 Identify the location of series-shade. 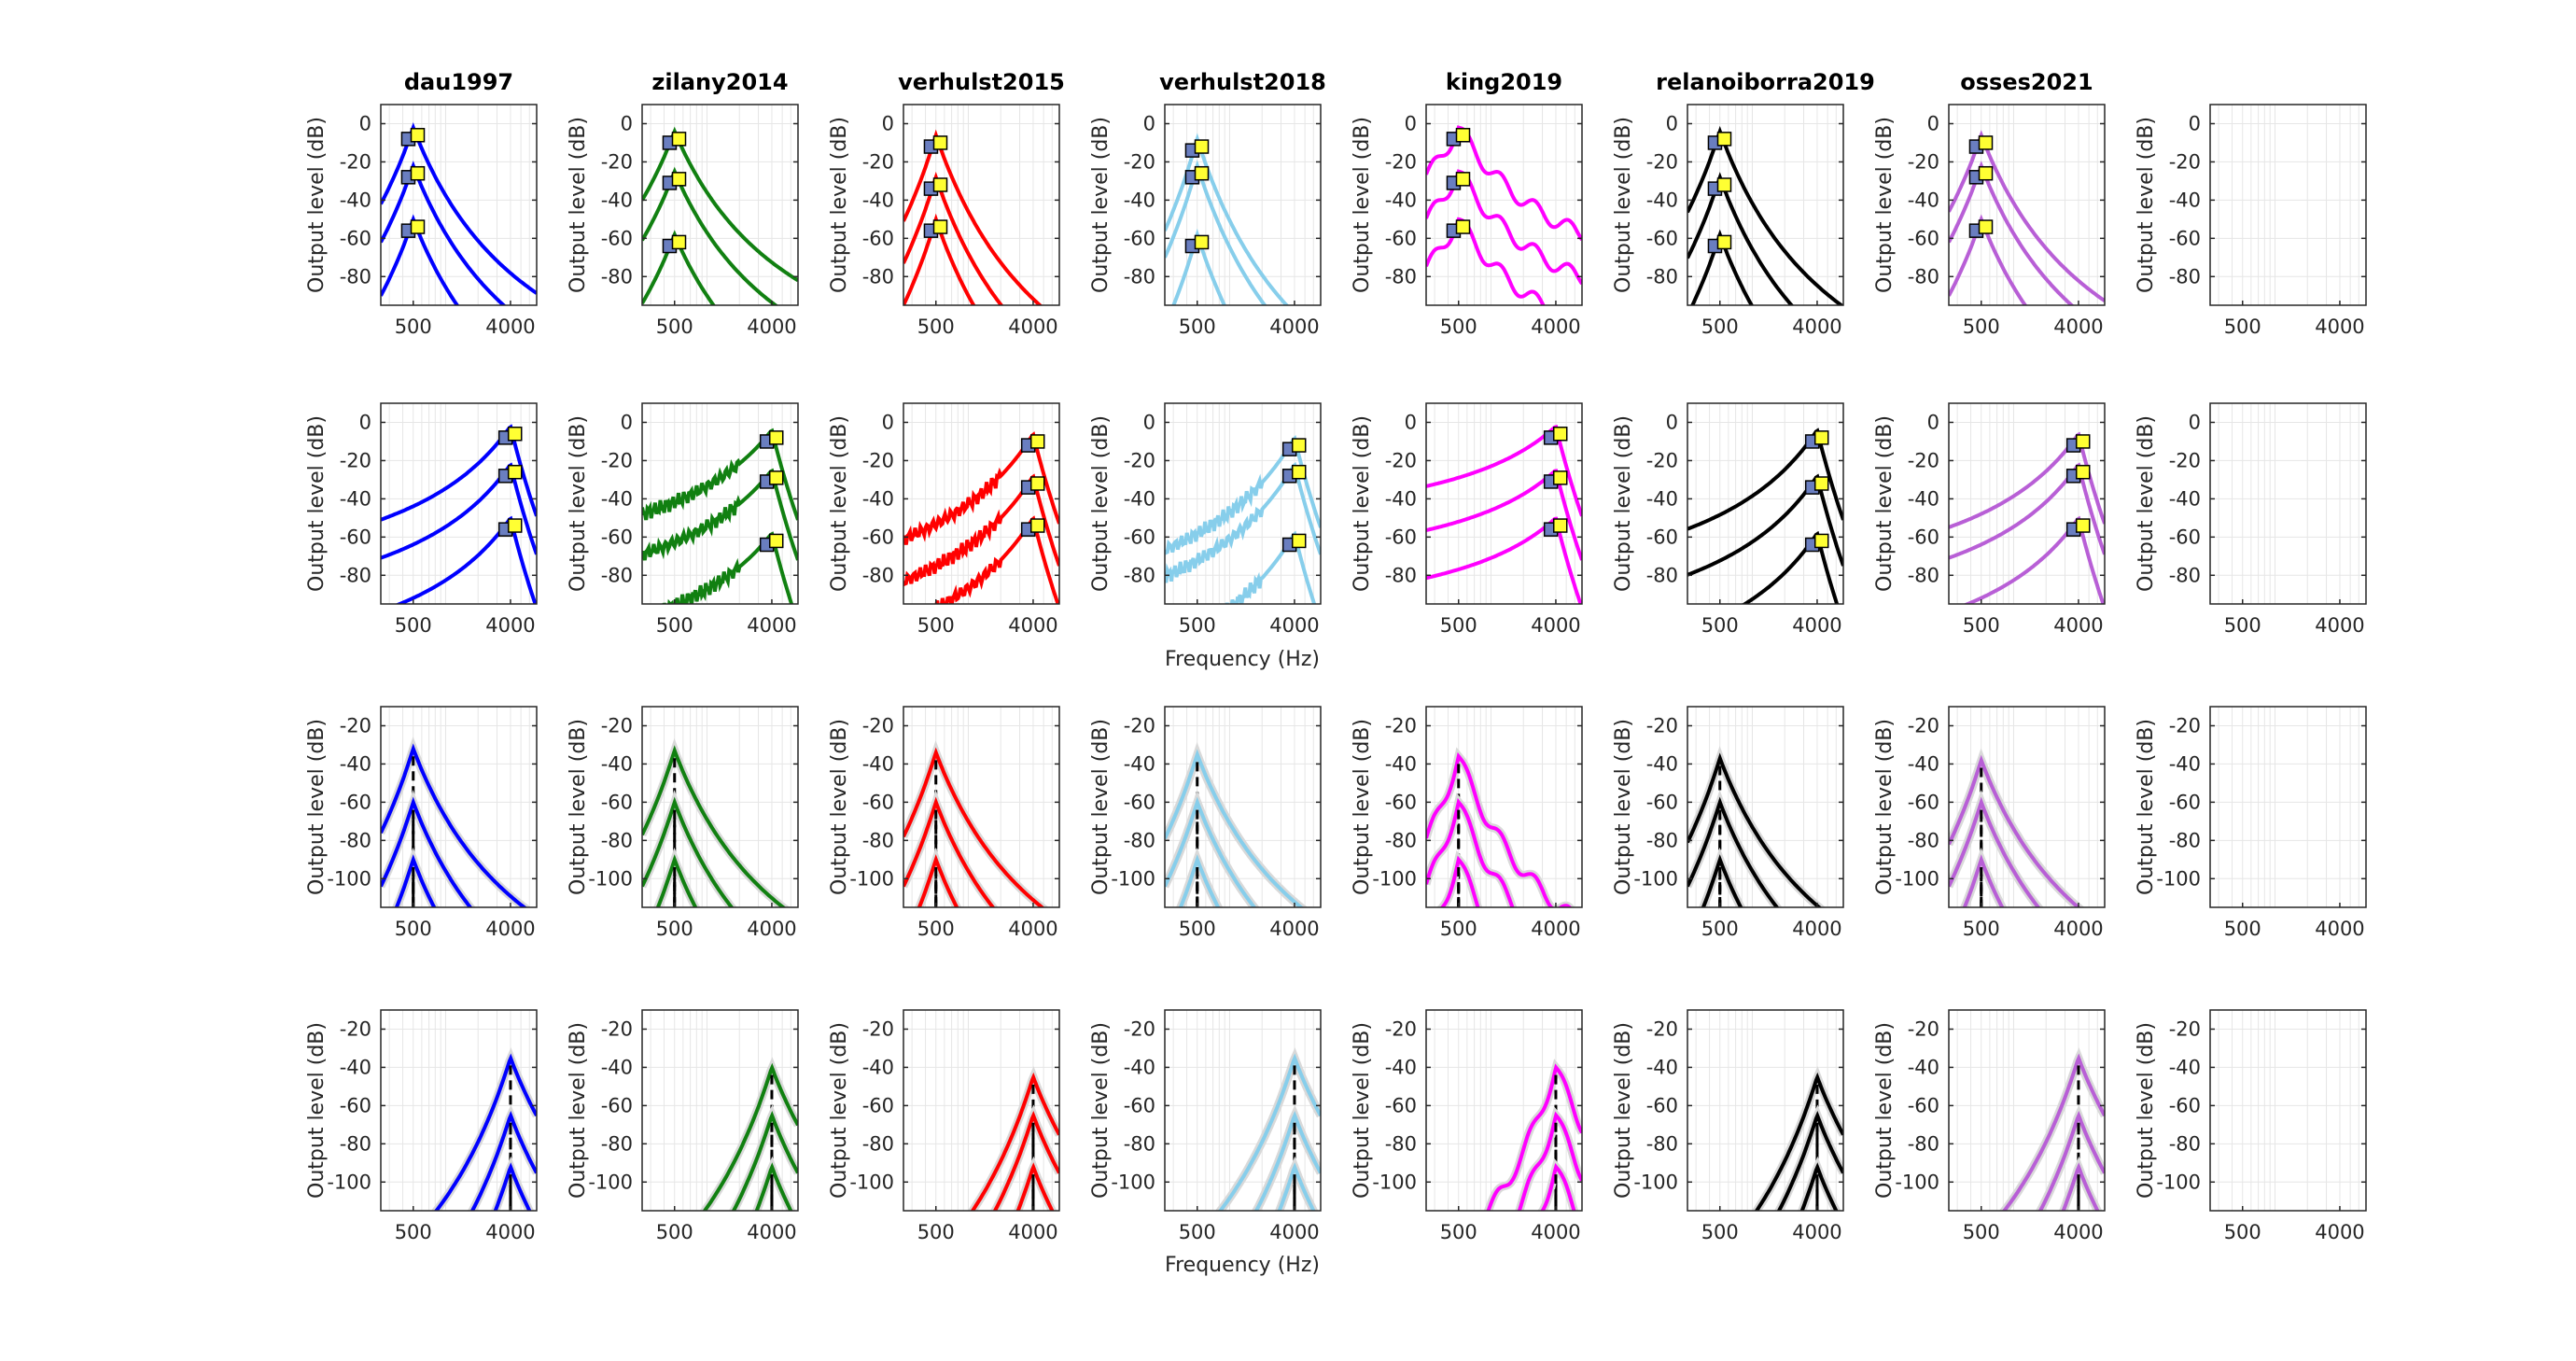
(773, 1183).